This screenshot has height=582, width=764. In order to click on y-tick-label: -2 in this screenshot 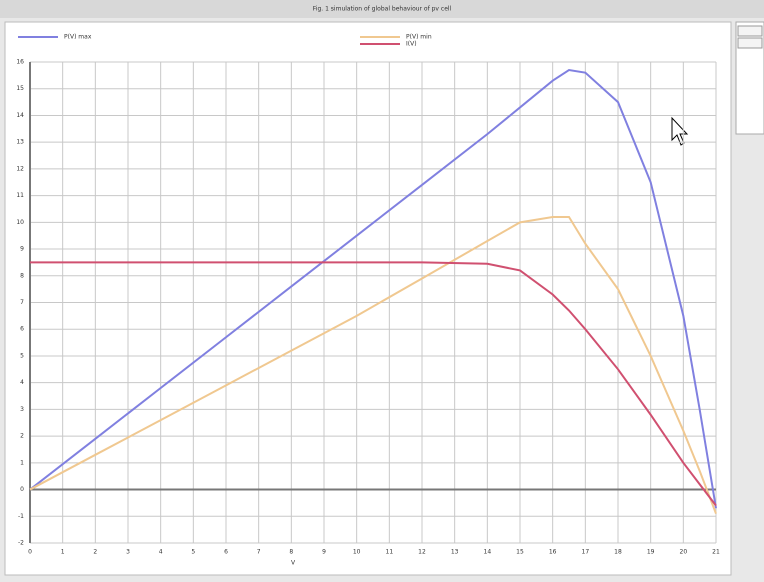, I will do `click(21, 543)`.